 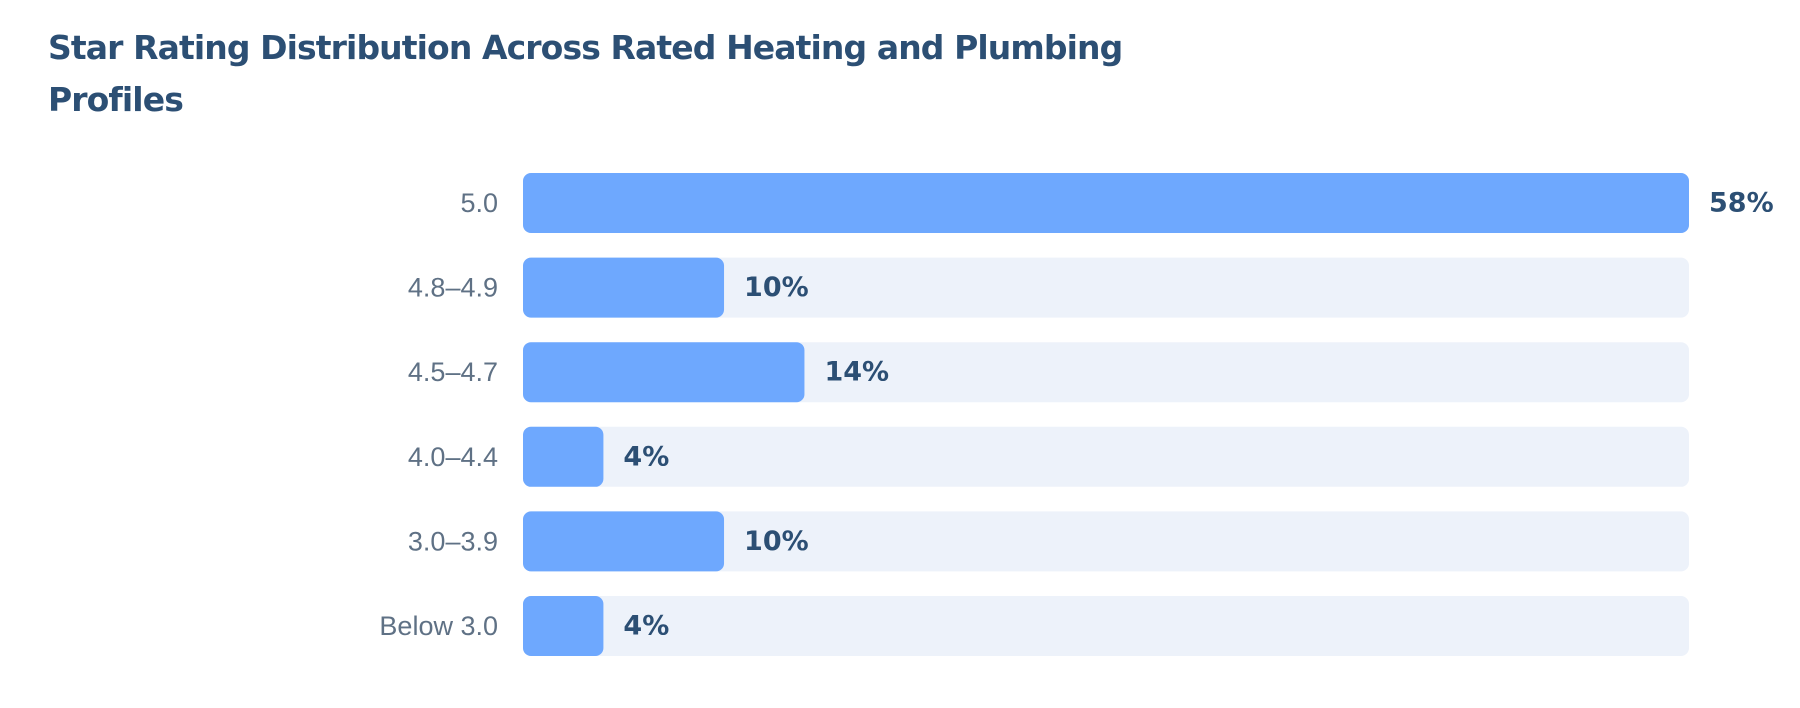 I want to click on bar-row: 5.0 58%, so click(x=1117, y=203).